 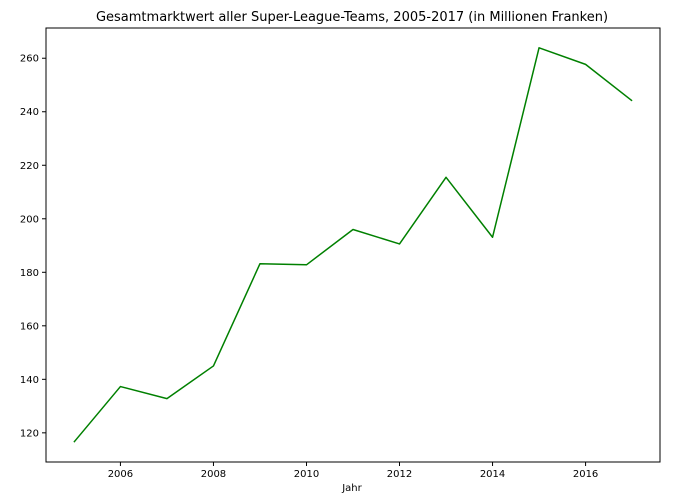 What do you see at coordinates (351, 488) in the screenshot?
I see `x-axis-label: Jahr` at bounding box center [351, 488].